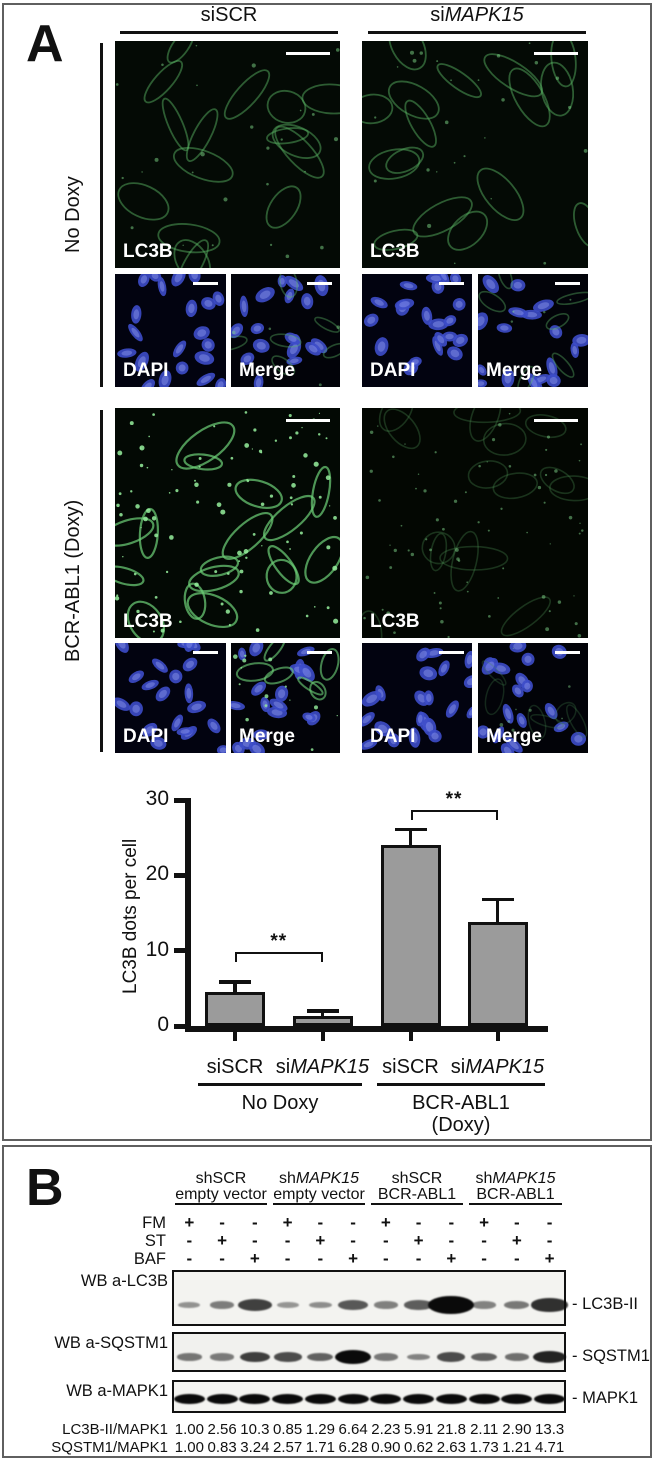 This screenshot has width=656, height=1461. I want to click on quant-value: 5.91, so click(419, 1429).